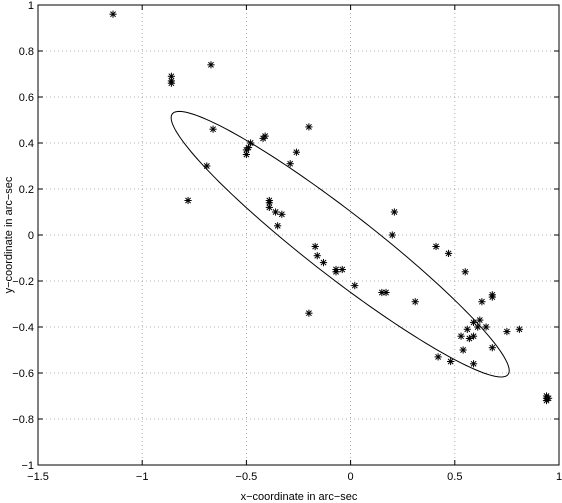 The image size is (562, 503). What do you see at coordinates (31, 236) in the screenshot?
I see `y-tick-label: 0` at bounding box center [31, 236].